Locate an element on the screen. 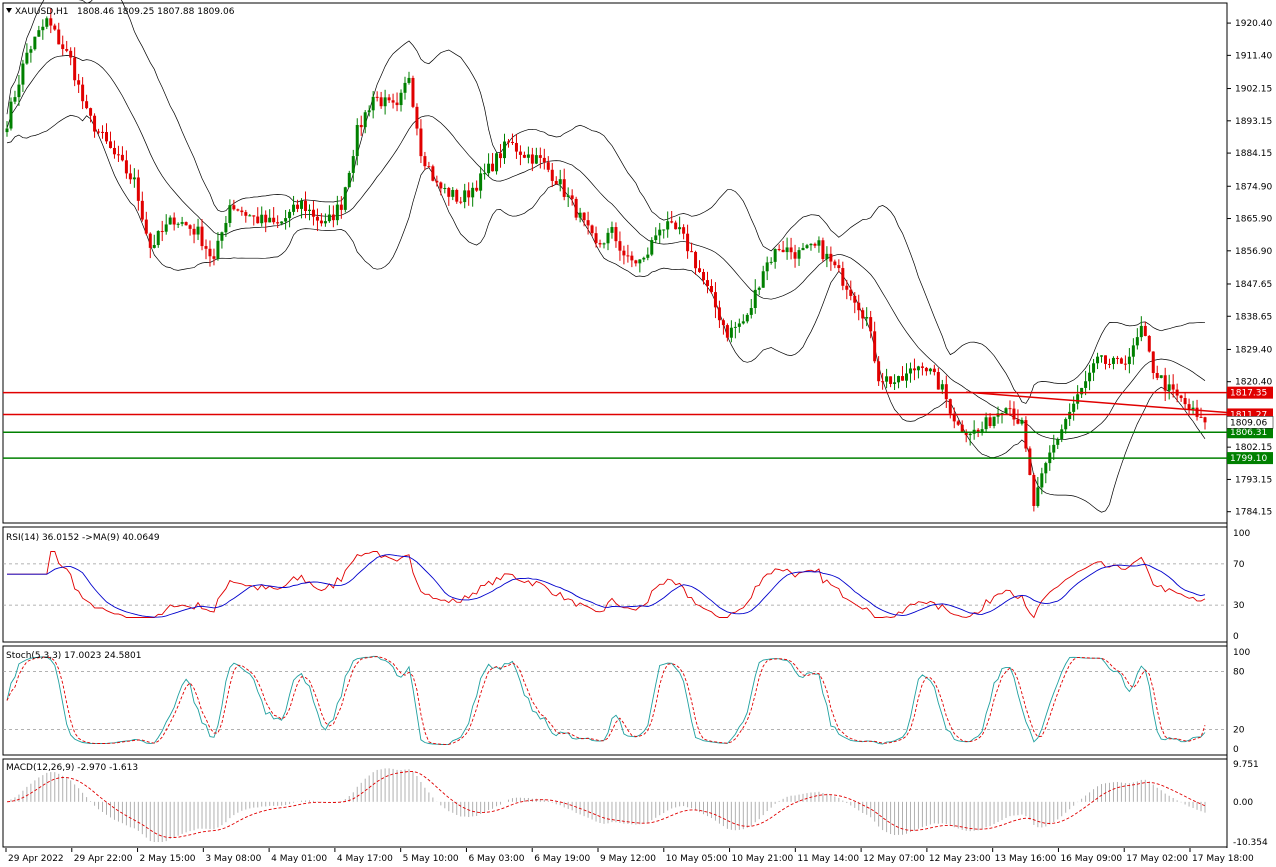 Image resolution: width=1276 pixels, height=867 pixels. time-tick-label: 9 May 12:00 is located at coordinates (628, 859).